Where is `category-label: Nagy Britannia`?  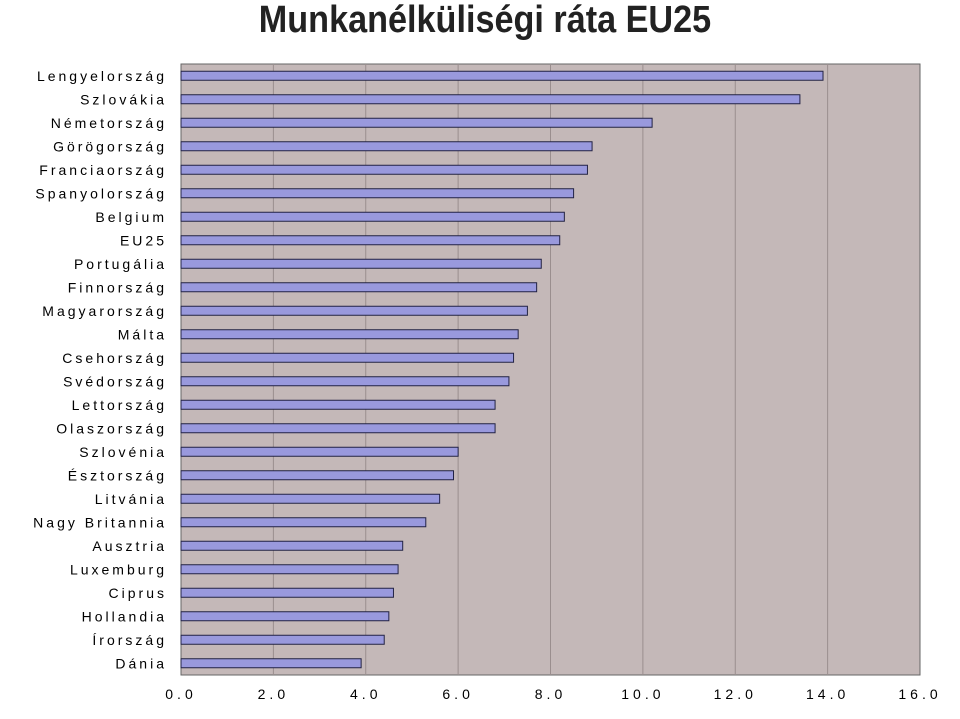 category-label: Nagy Britannia is located at coordinates (100, 522).